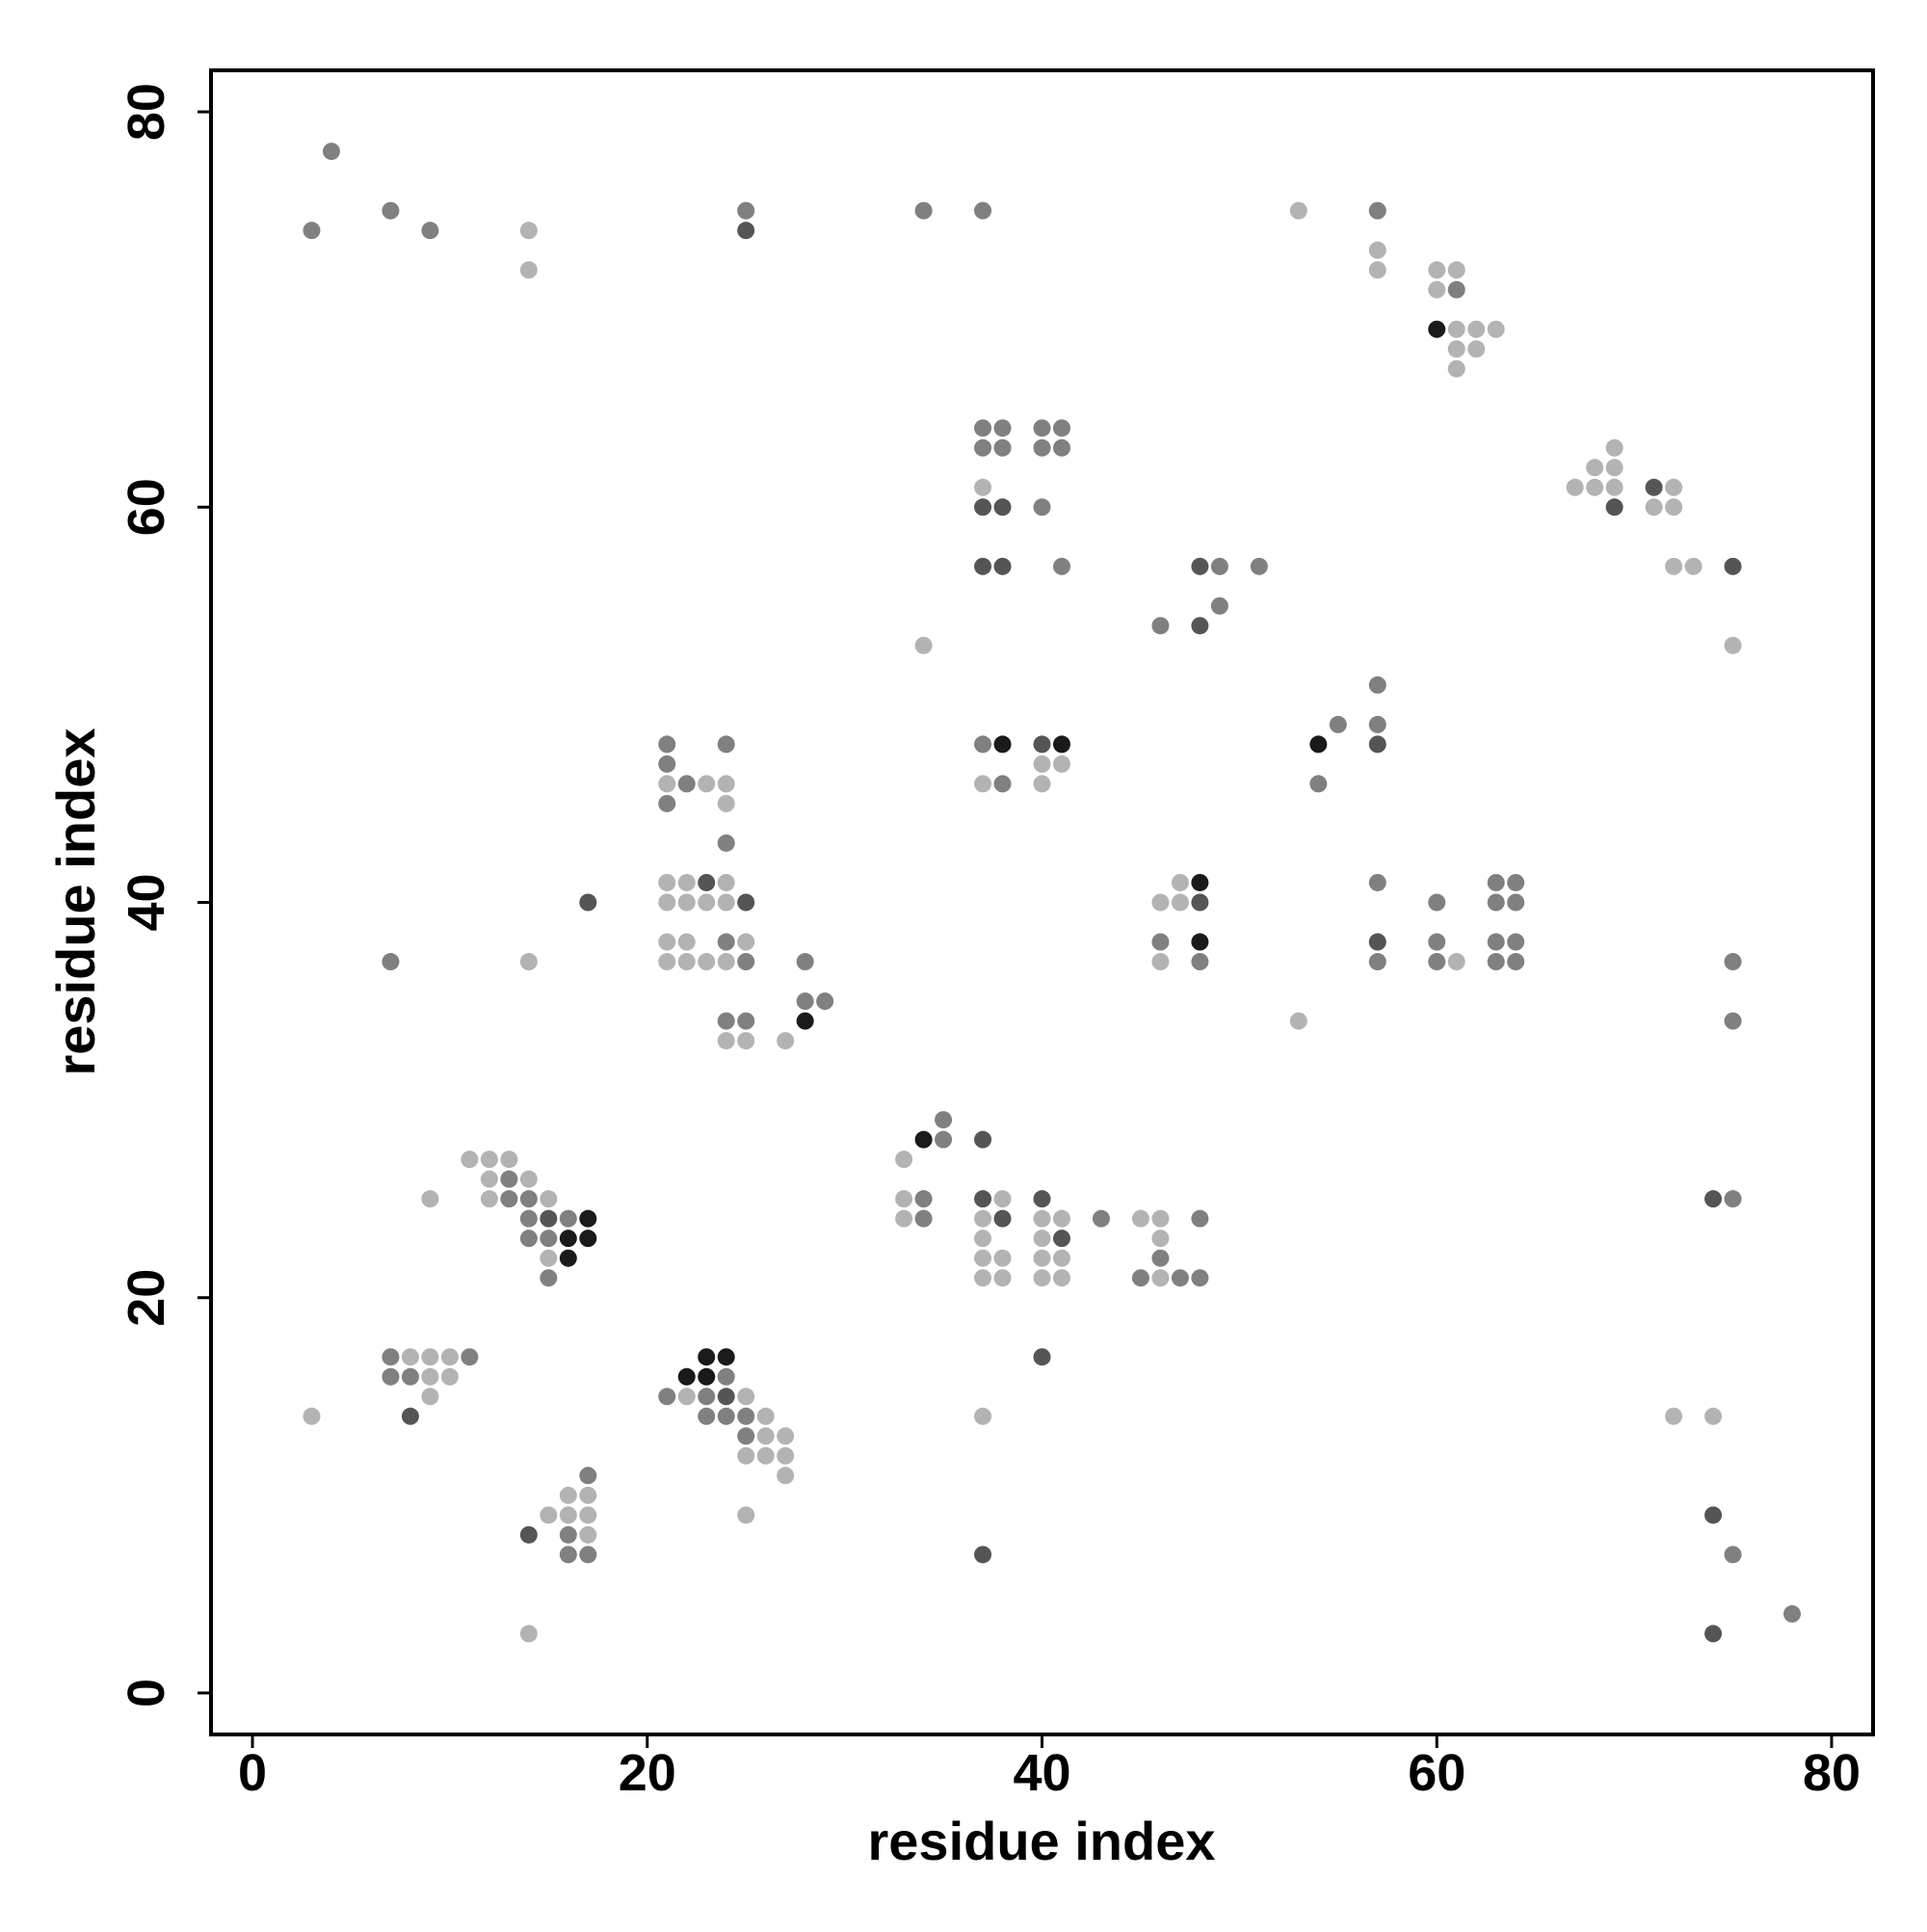 The image size is (1927, 1932). What do you see at coordinates (75, 901) in the screenshot?
I see `y-axis-title: residue index` at bounding box center [75, 901].